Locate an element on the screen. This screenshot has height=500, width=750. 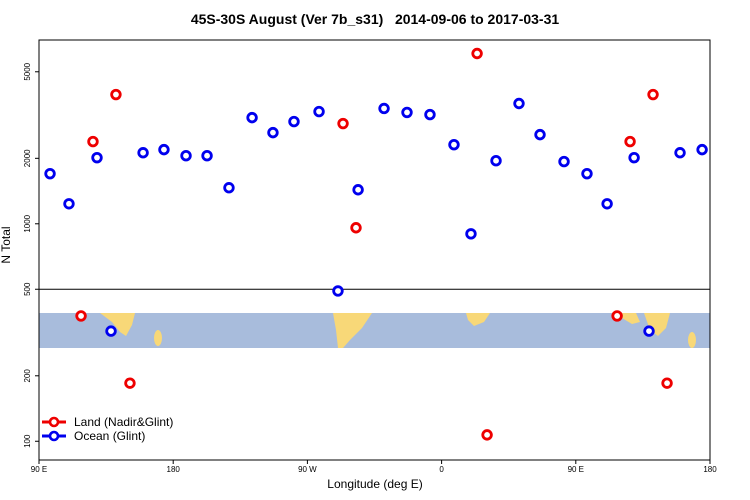
y-axis-label: N Total is located at coordinates (6, 244).